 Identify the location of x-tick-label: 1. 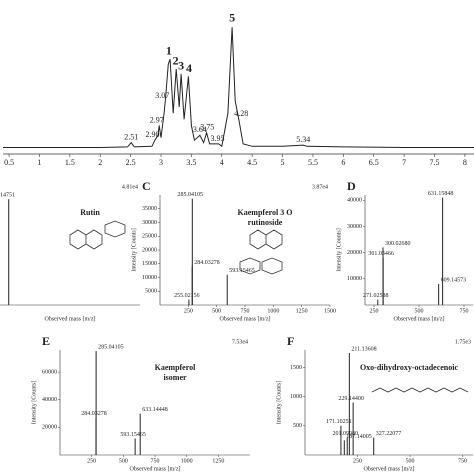
(39, 162).